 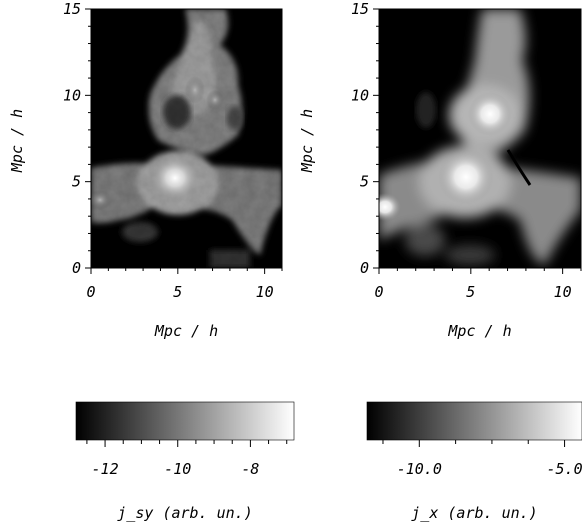 I want to click on colorbar-label: j_sy (arb. un.), so click(x=184, y=513).